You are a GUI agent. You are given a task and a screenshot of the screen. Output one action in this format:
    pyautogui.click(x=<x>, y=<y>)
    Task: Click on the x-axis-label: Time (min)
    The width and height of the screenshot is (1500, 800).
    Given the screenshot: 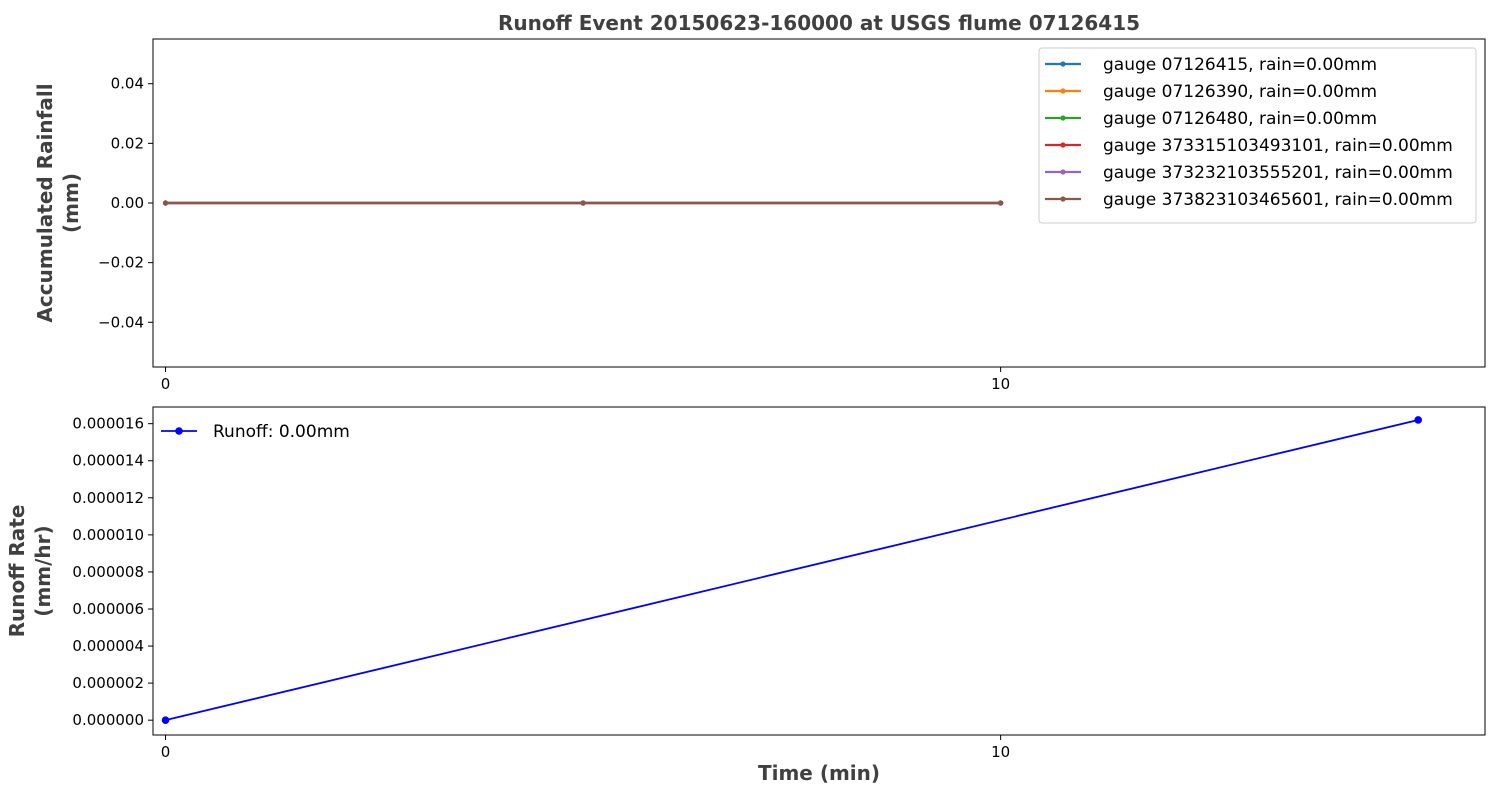 What is the action you would take?
    pyautogui.click(x=819, y=773)
    